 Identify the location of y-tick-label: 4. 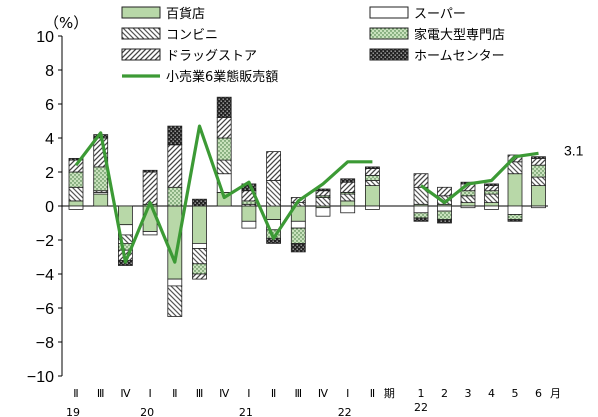
(49, 139).